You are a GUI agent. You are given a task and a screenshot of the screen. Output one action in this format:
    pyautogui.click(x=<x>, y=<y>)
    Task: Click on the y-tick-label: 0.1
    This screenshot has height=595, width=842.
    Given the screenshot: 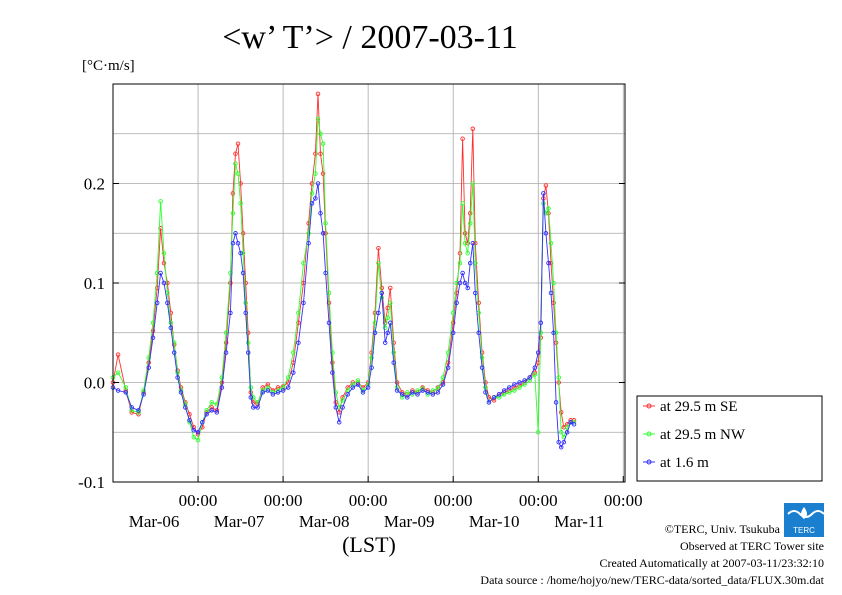 What is the action you would take?
    pyautogui.click(x=94, y=283)
    